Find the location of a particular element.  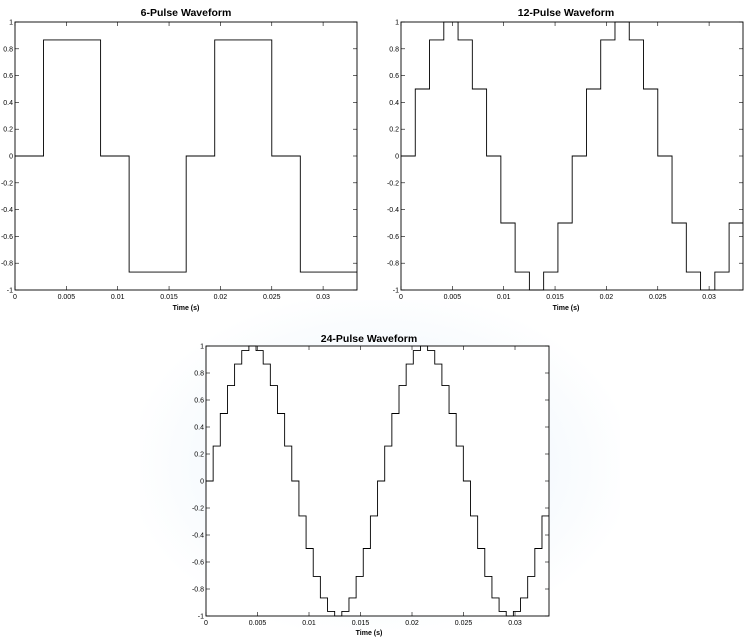

chart-title: 24-Pulse Waveform is located at coordinates (369, 339).